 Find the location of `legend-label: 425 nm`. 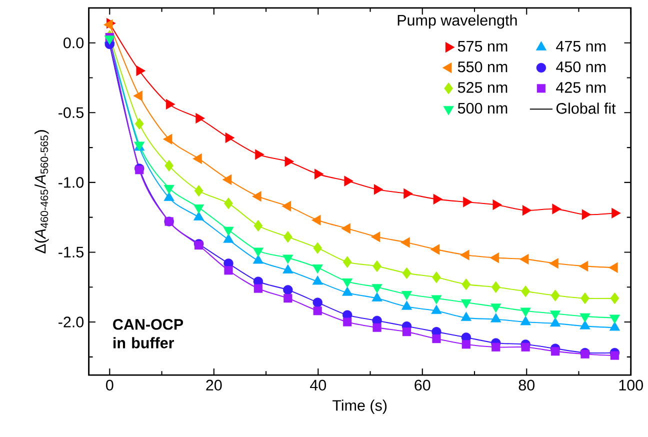

legend-label: 425 nm is located at coordinates (581, 87).